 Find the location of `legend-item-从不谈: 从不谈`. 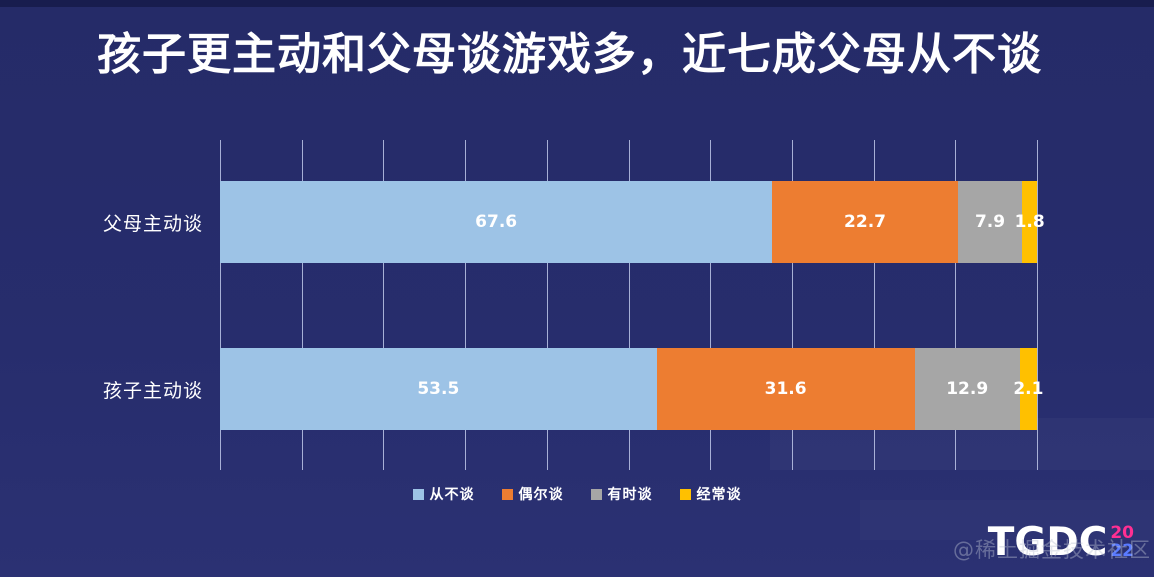

legend-item-从不谈: 从不谈 is located at coordinates (443, 494).